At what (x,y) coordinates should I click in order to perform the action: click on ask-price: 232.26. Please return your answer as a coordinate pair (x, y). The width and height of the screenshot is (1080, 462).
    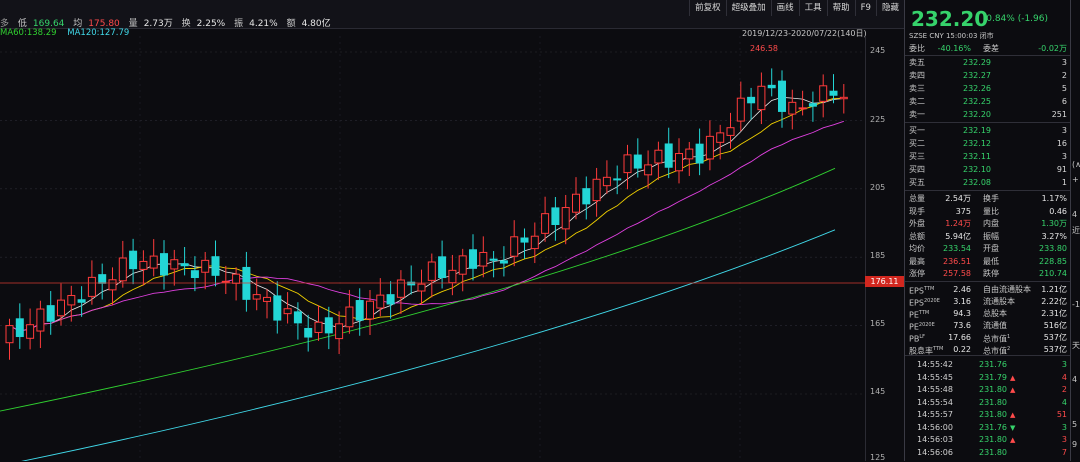
    Looking at the image, I should click on (977, 88).